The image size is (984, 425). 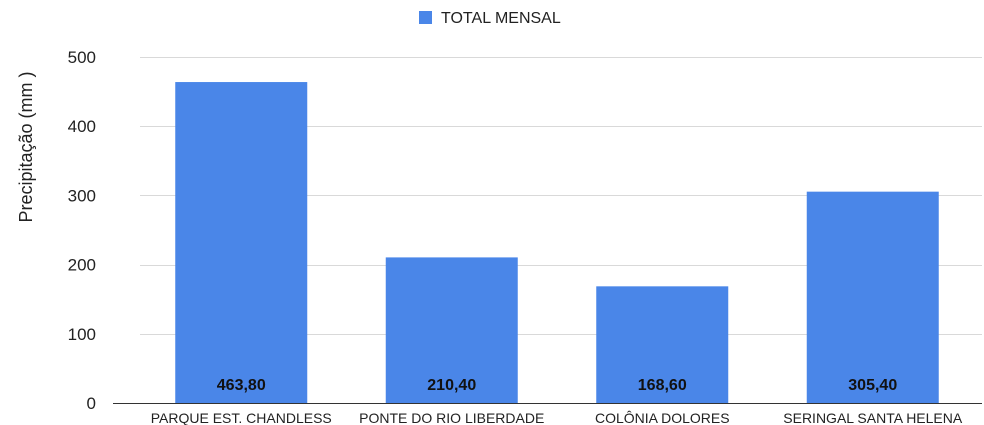 I want to click on data-label: 168,60, so click(x=662, y=385).